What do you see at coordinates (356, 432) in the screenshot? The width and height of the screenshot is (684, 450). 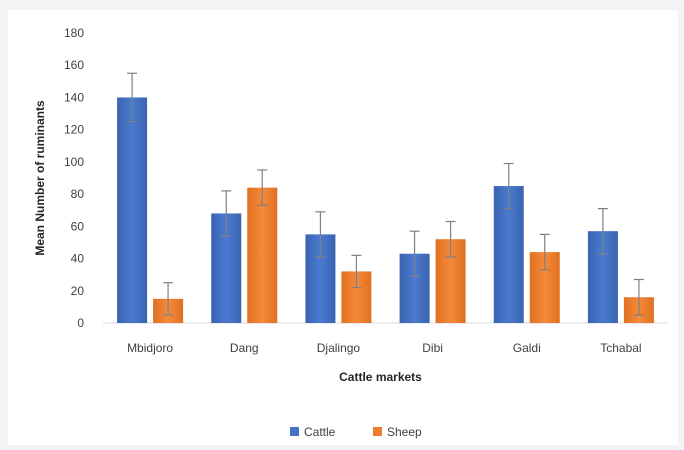 I see `legend: Cattle Sheep` at bounding box center [356, 432].